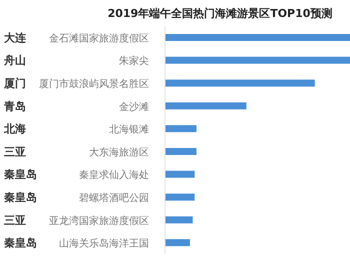  I want to click on y-tick-label: 秦皇求仙入海处, so click(114, 175).